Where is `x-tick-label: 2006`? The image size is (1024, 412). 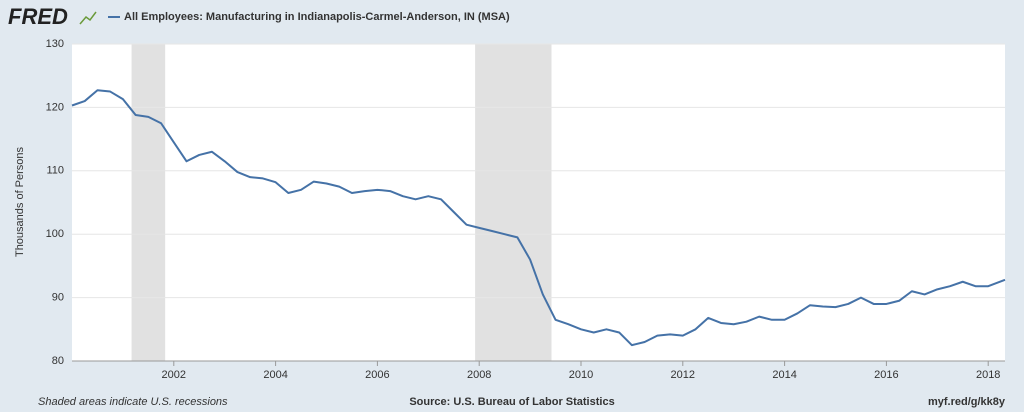 x-tick-label: 2006 is located at coordinates (377, 375).